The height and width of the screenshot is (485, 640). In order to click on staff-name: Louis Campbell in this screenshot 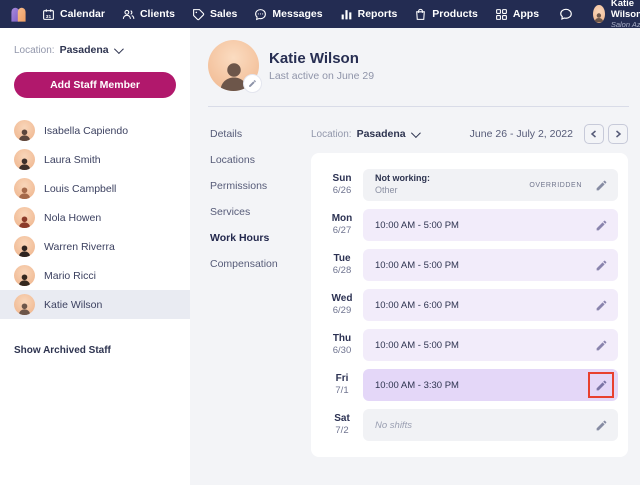, I will do `click(80, 188)`.